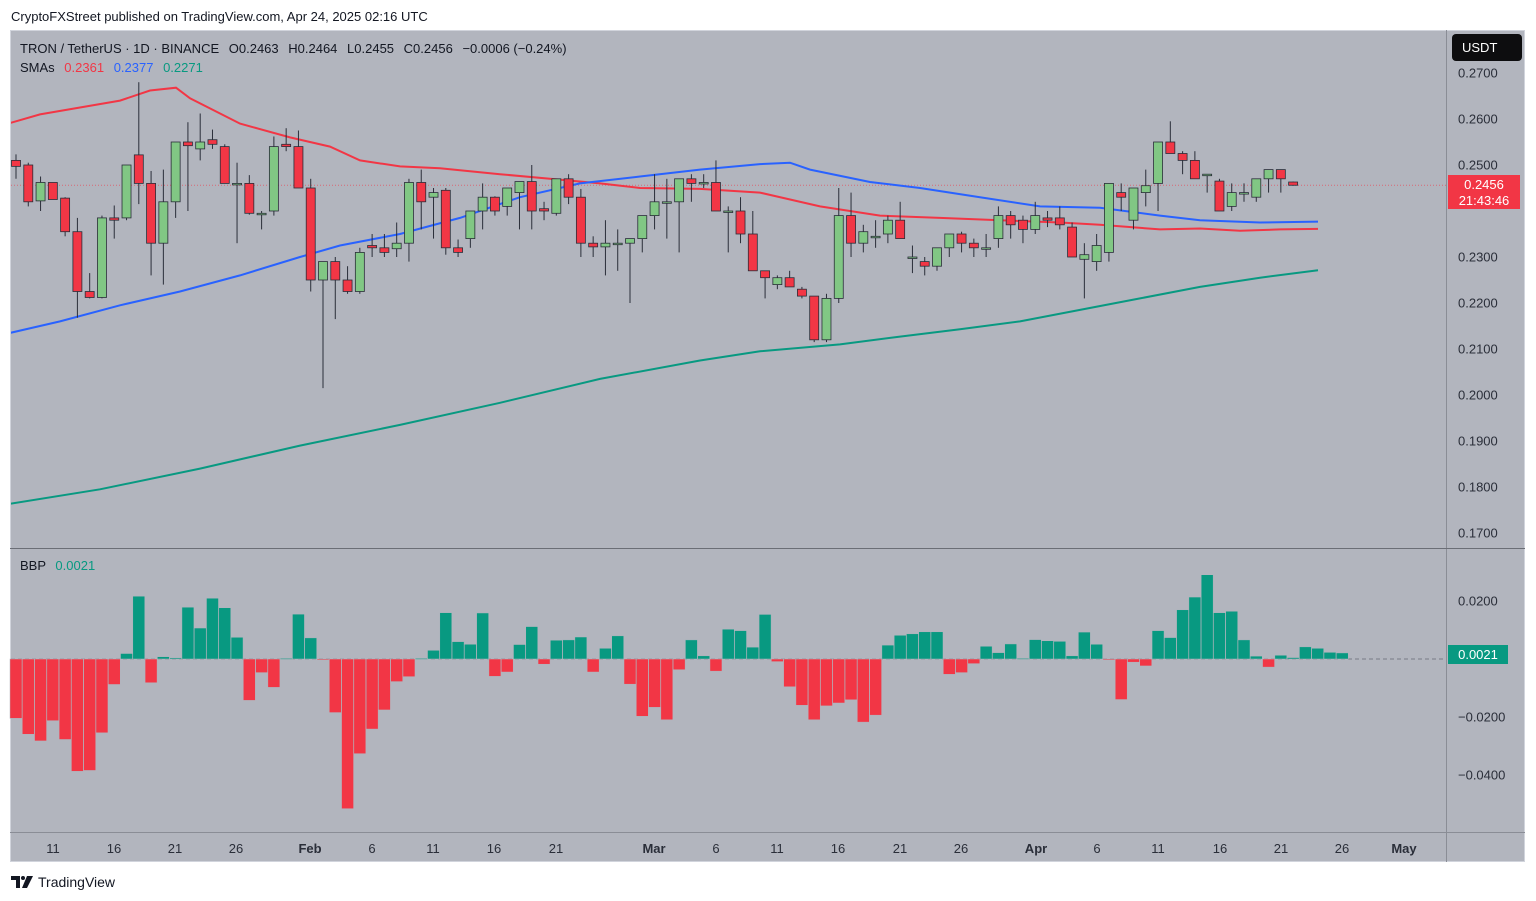  I want to click on currency-button: USDT, so click(1487, 47).